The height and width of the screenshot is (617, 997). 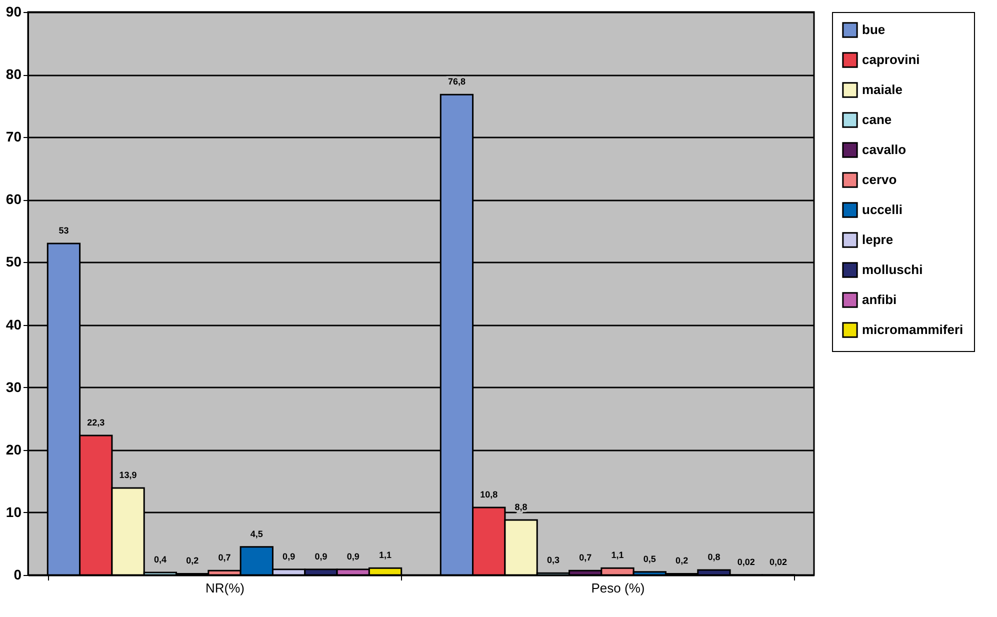 What do you see at coordinates (884, 149) in the screenshot?
I see `legend-label: cavallo` at bounding box center [884, 149].